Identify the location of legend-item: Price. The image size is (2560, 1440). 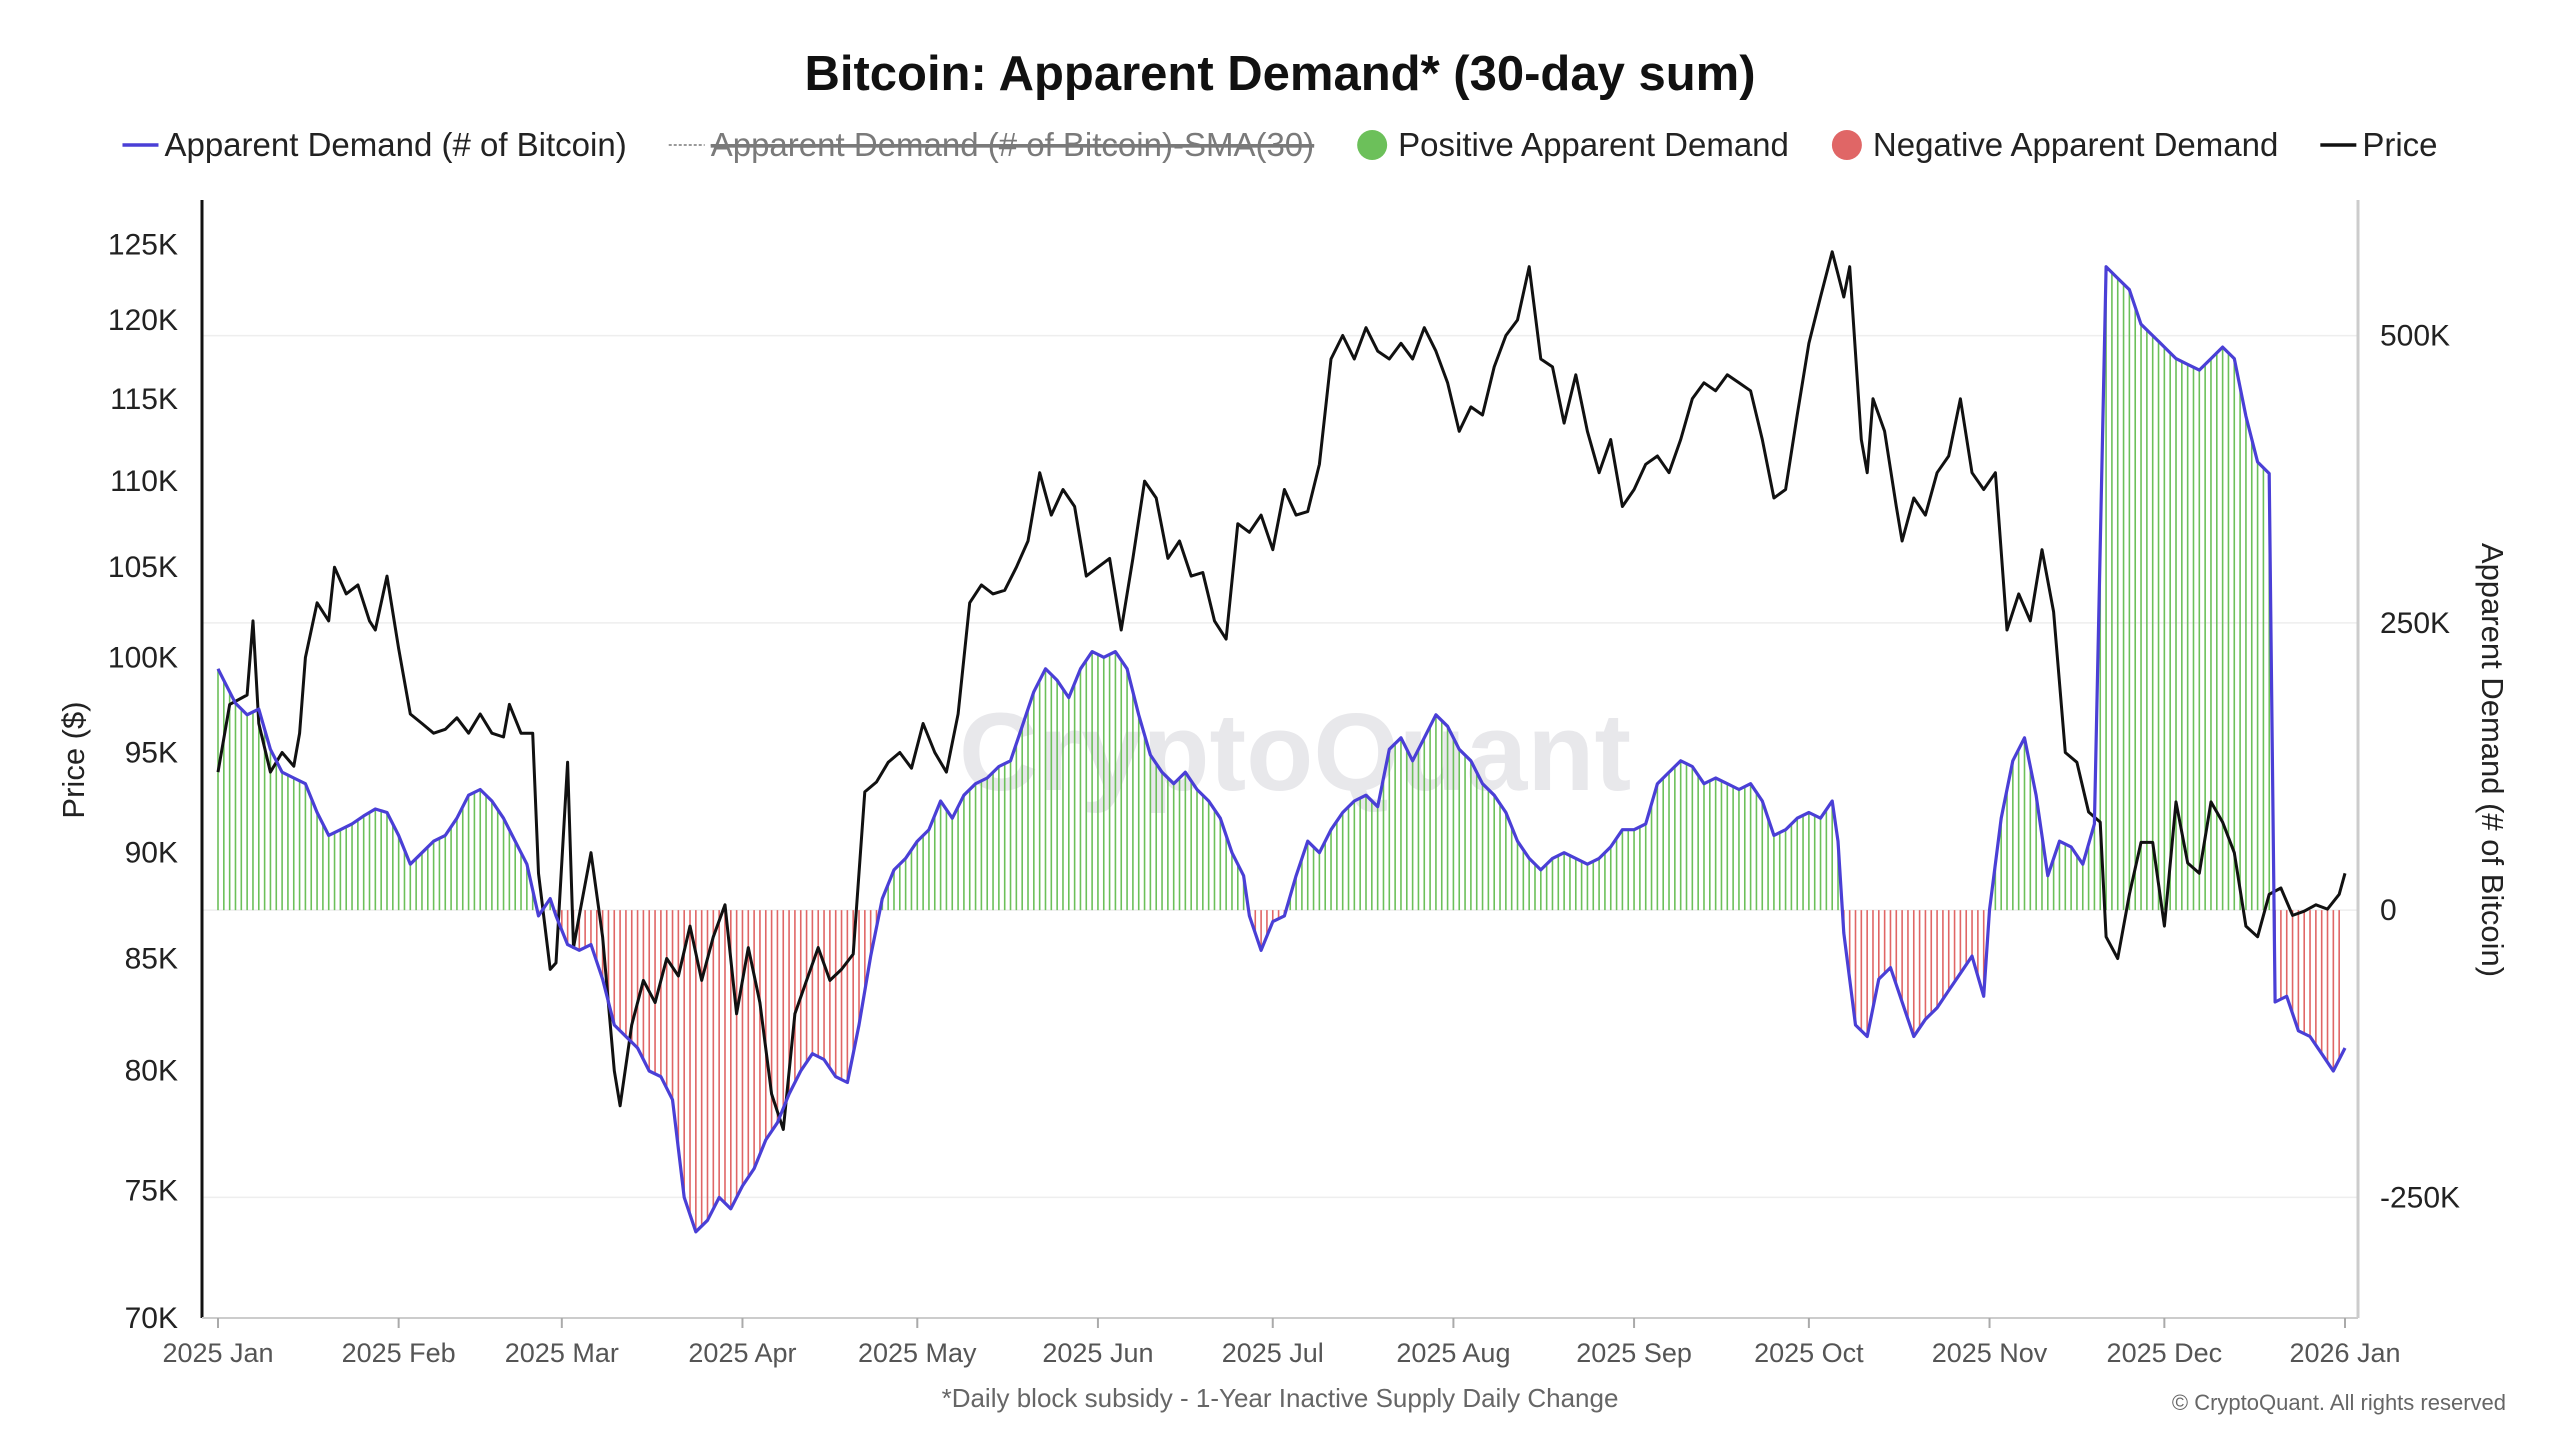
(2379, 144).